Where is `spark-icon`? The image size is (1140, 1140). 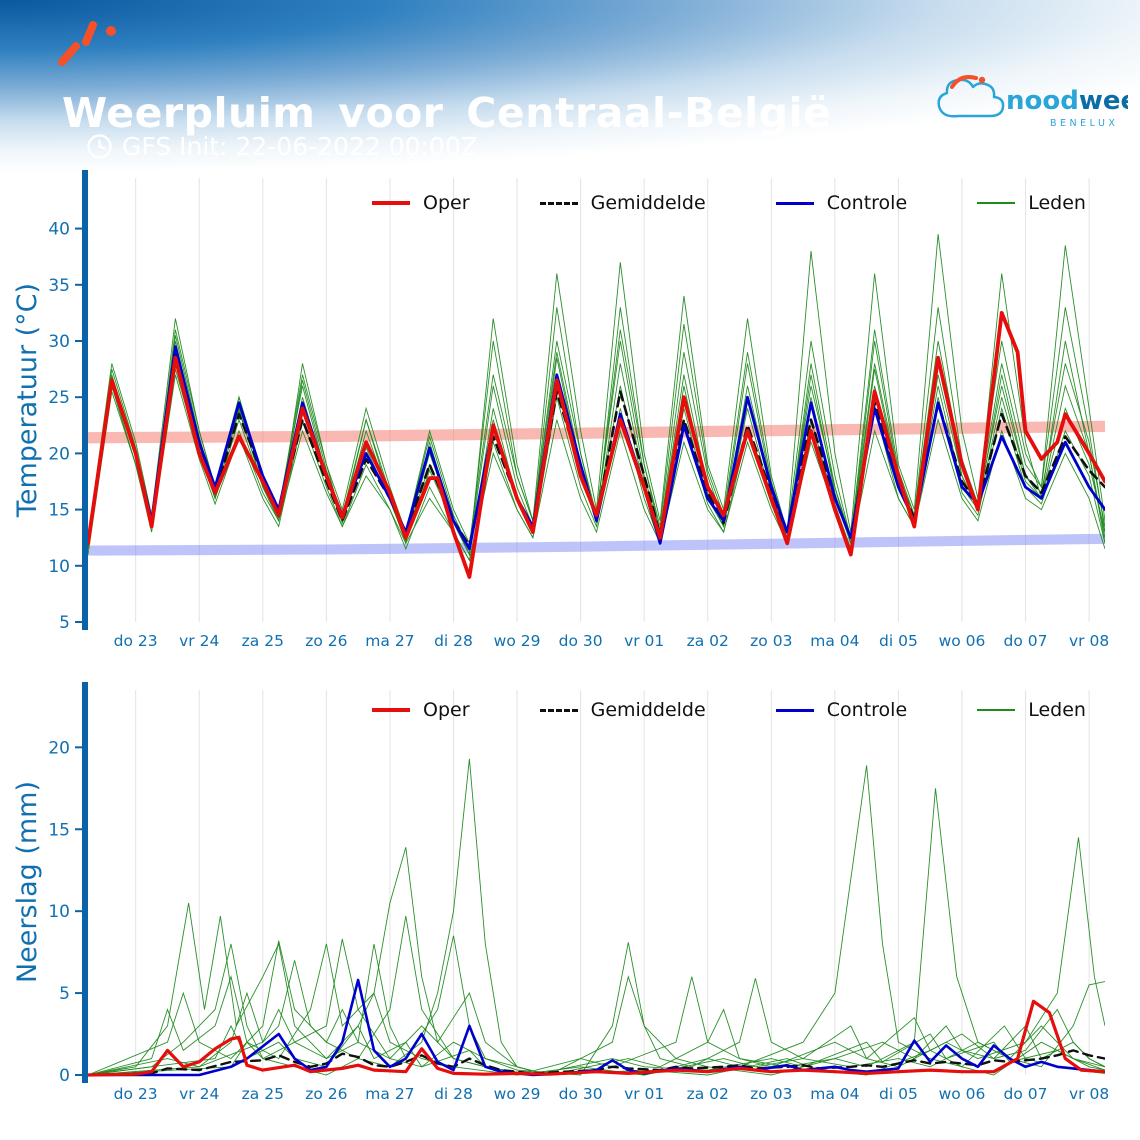 spark-icon is located at coordinates (87, 43).